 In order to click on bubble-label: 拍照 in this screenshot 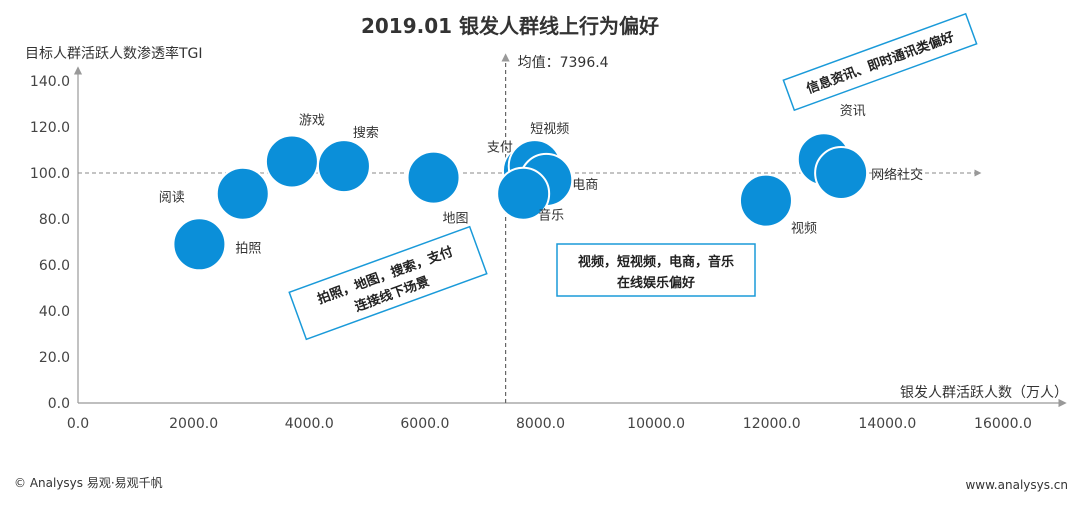, I will do `click(248, 248)`.